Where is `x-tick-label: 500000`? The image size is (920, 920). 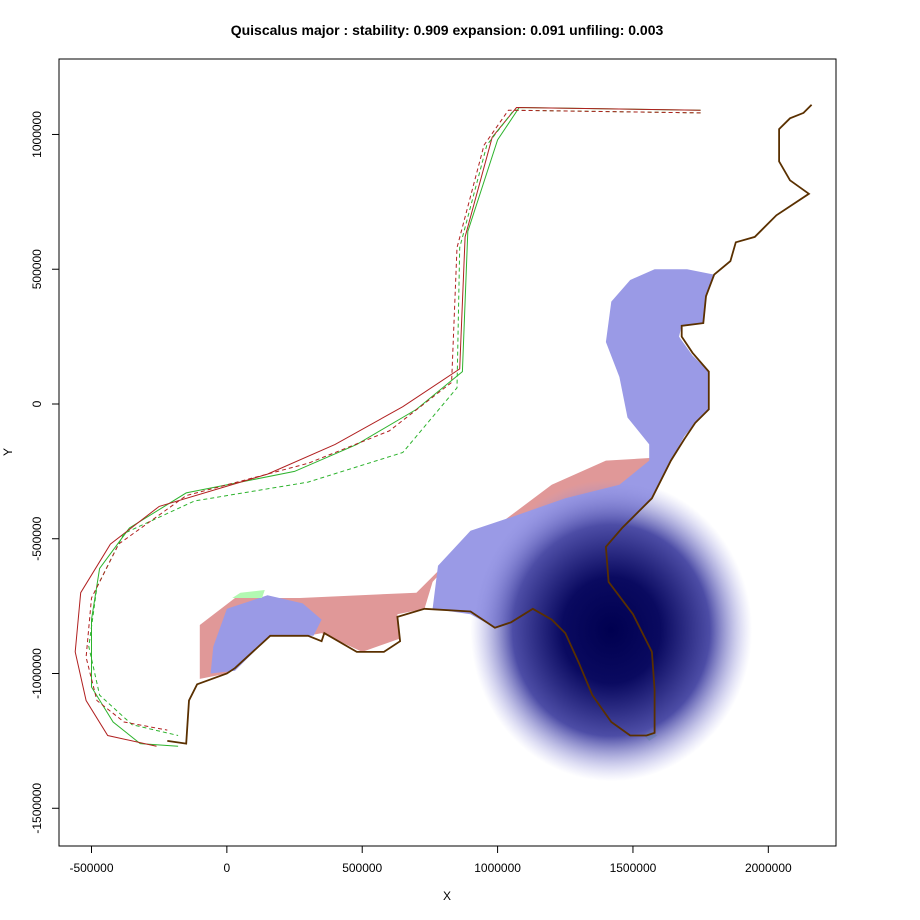
x-tick-label: 500000 is located at coordinates (362, 868).